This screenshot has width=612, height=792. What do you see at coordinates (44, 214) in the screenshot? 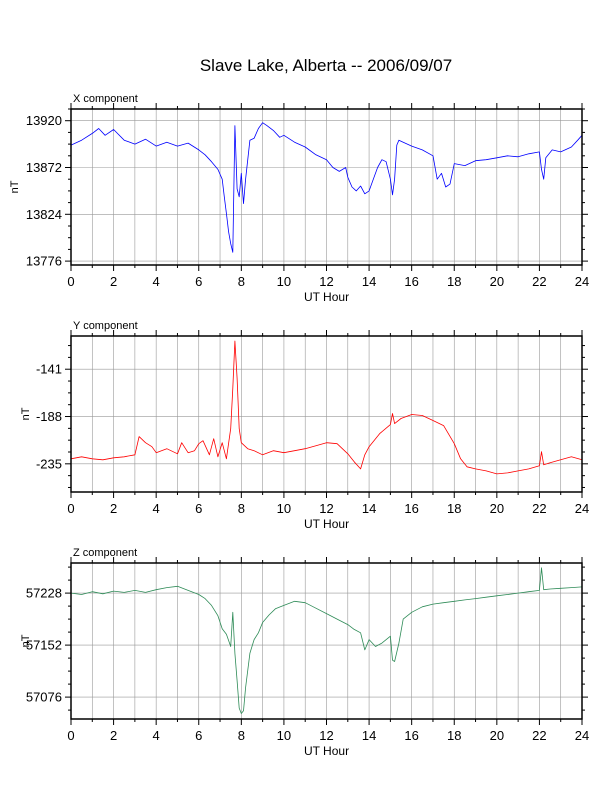
I see `y-tick-label: 13824` at bounding box center [44, 214].